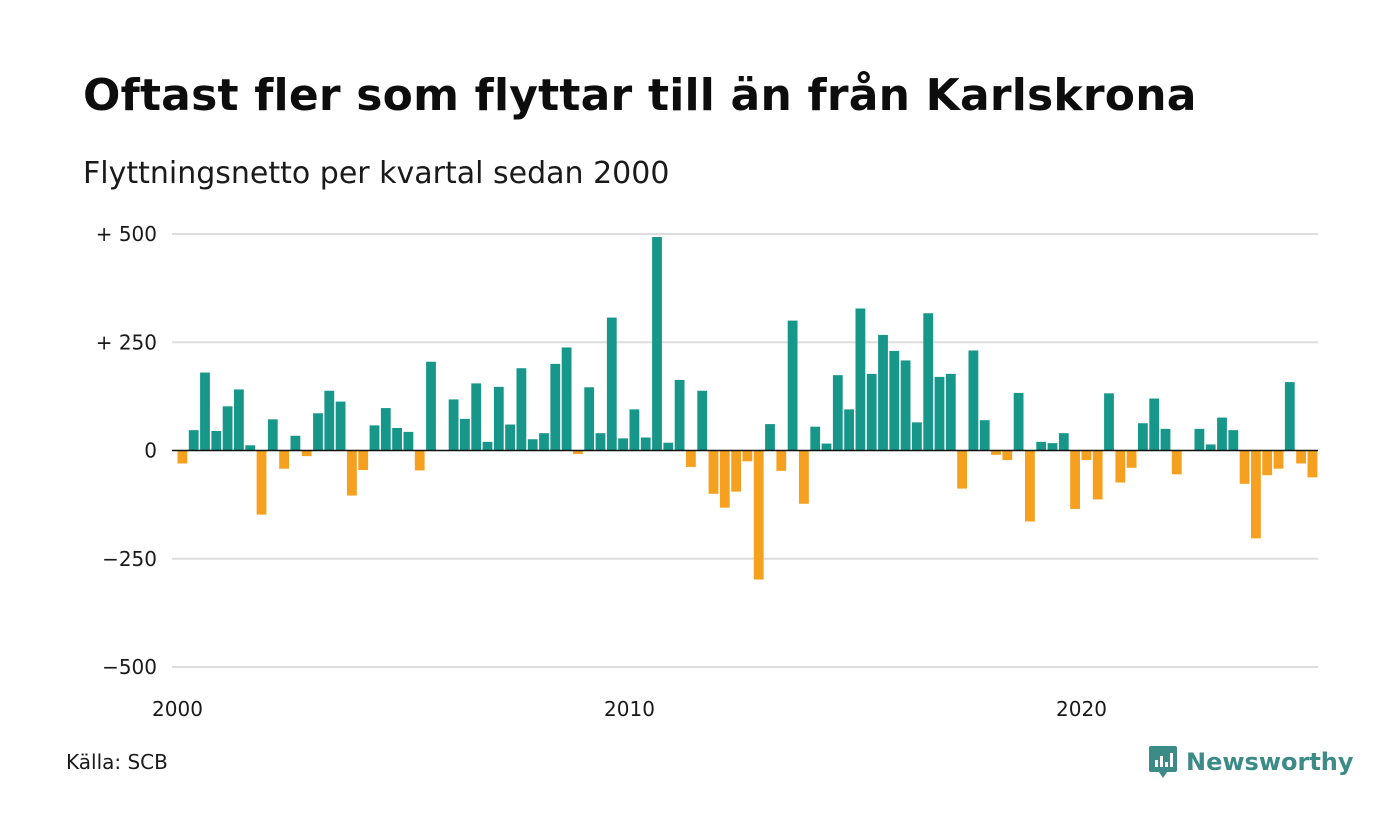  Describe the element at coordinates (804, 477) in the screenshot. I see `bar: 2013 Q4: -123` at that location.